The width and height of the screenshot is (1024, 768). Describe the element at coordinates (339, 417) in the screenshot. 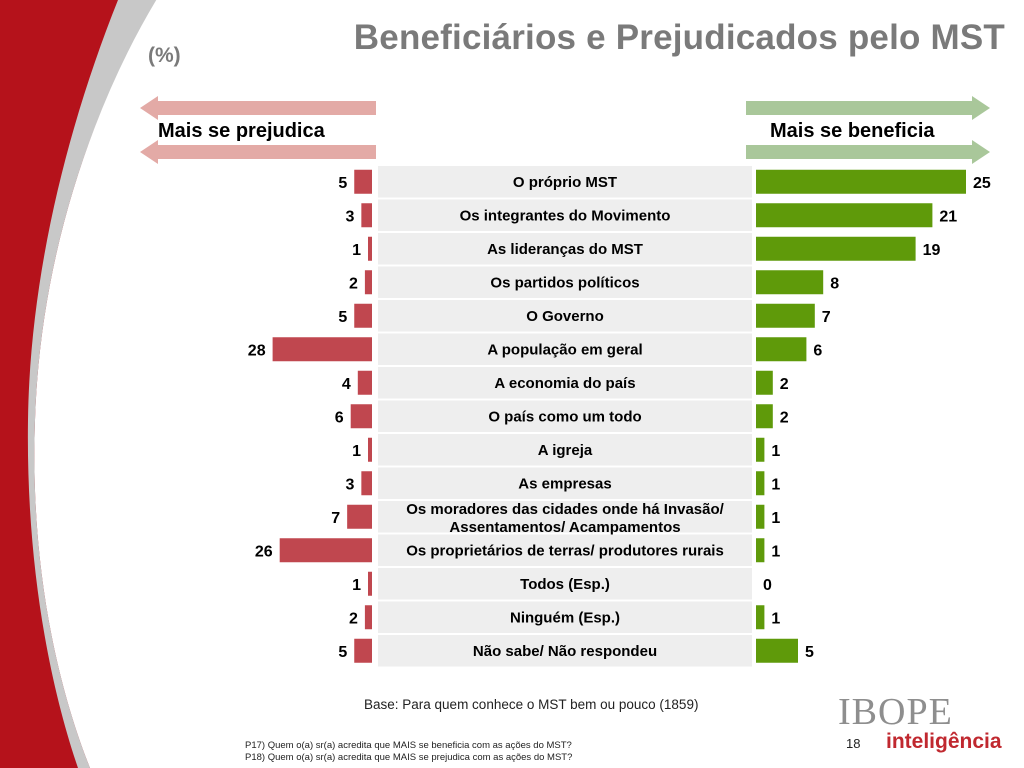

I see `value-label-prejudica: 6` at that location.